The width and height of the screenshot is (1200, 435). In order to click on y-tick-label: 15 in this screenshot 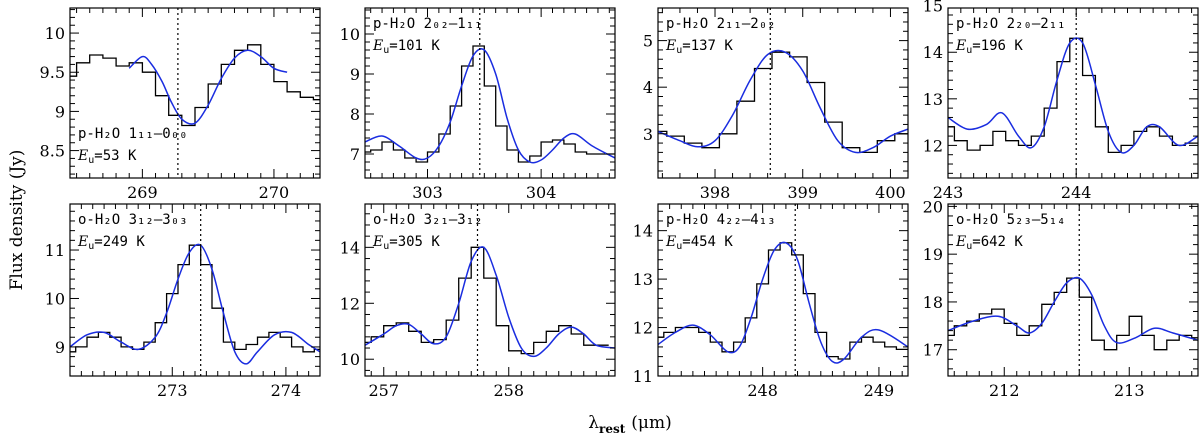, I will do `click(933, 8)`.